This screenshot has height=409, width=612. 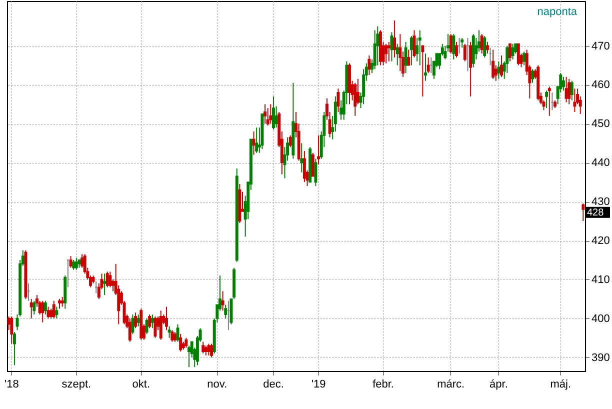 What do you see at coordinates (601, 202) in the screenshot?
I see `y-tick-label: 430` at bounding box center [601, 202].